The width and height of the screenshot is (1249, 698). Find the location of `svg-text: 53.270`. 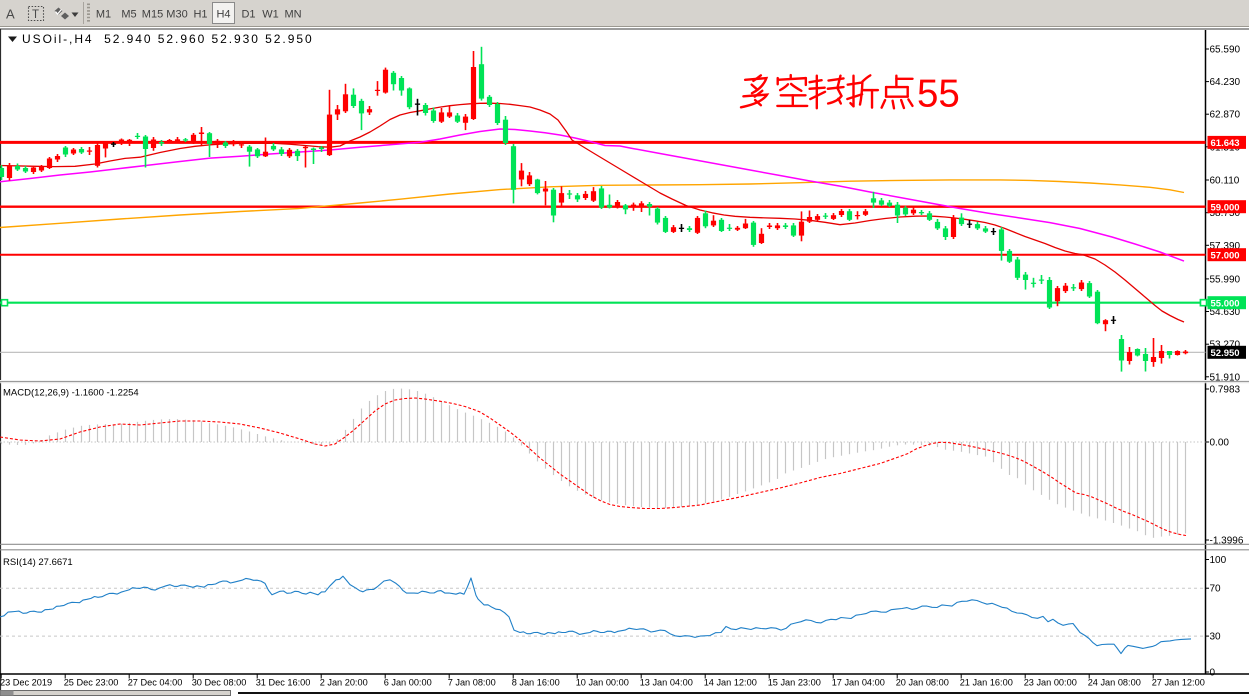

svg-text: 53.270 is located at coordinates (1225, 345).